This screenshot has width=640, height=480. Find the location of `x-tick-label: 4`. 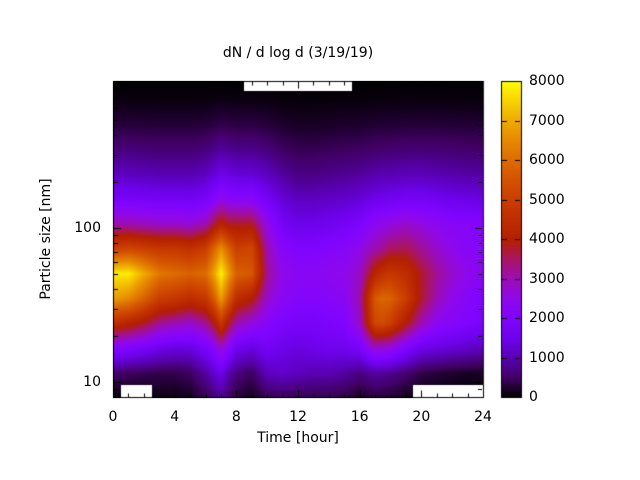

x-tick-label: 4 is located at coordinates (175, 417).